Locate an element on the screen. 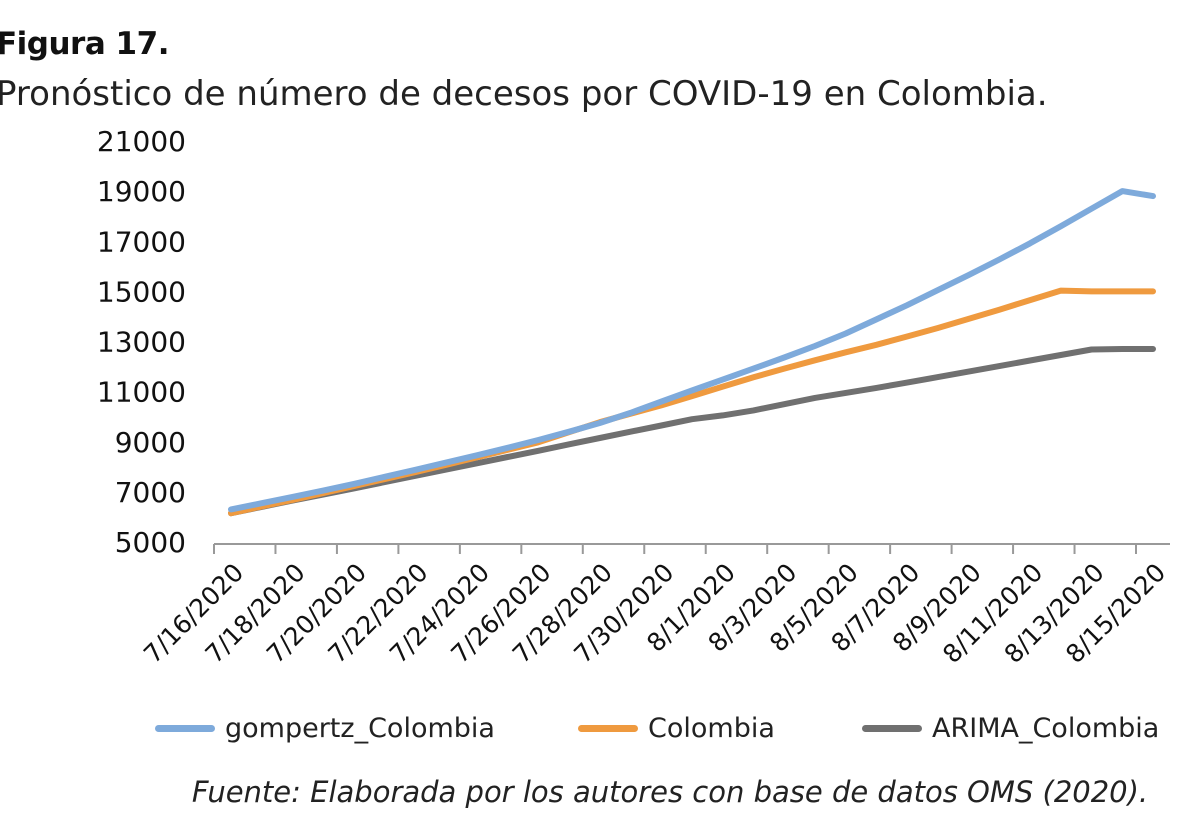 The image size is (1200, 835). legend-item-arima: ARIMA_Colombia is located at coordinates (1010, 728).